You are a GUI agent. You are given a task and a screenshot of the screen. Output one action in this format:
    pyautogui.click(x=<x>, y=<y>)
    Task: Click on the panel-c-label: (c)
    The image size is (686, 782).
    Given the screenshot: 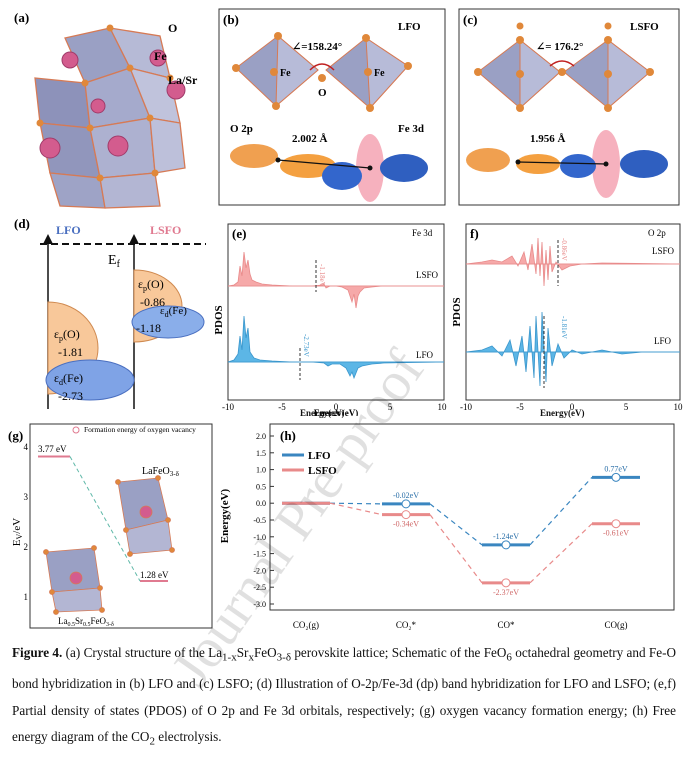 What is the action you would take?
    pyautogui.click(x=470, y=19)
    